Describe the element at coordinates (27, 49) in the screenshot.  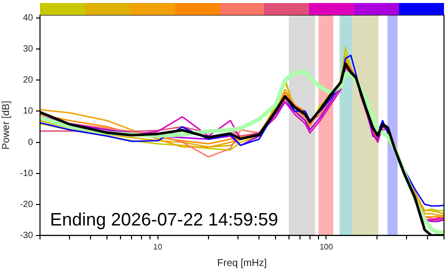
I see `y-tick-label: 30` at that location.